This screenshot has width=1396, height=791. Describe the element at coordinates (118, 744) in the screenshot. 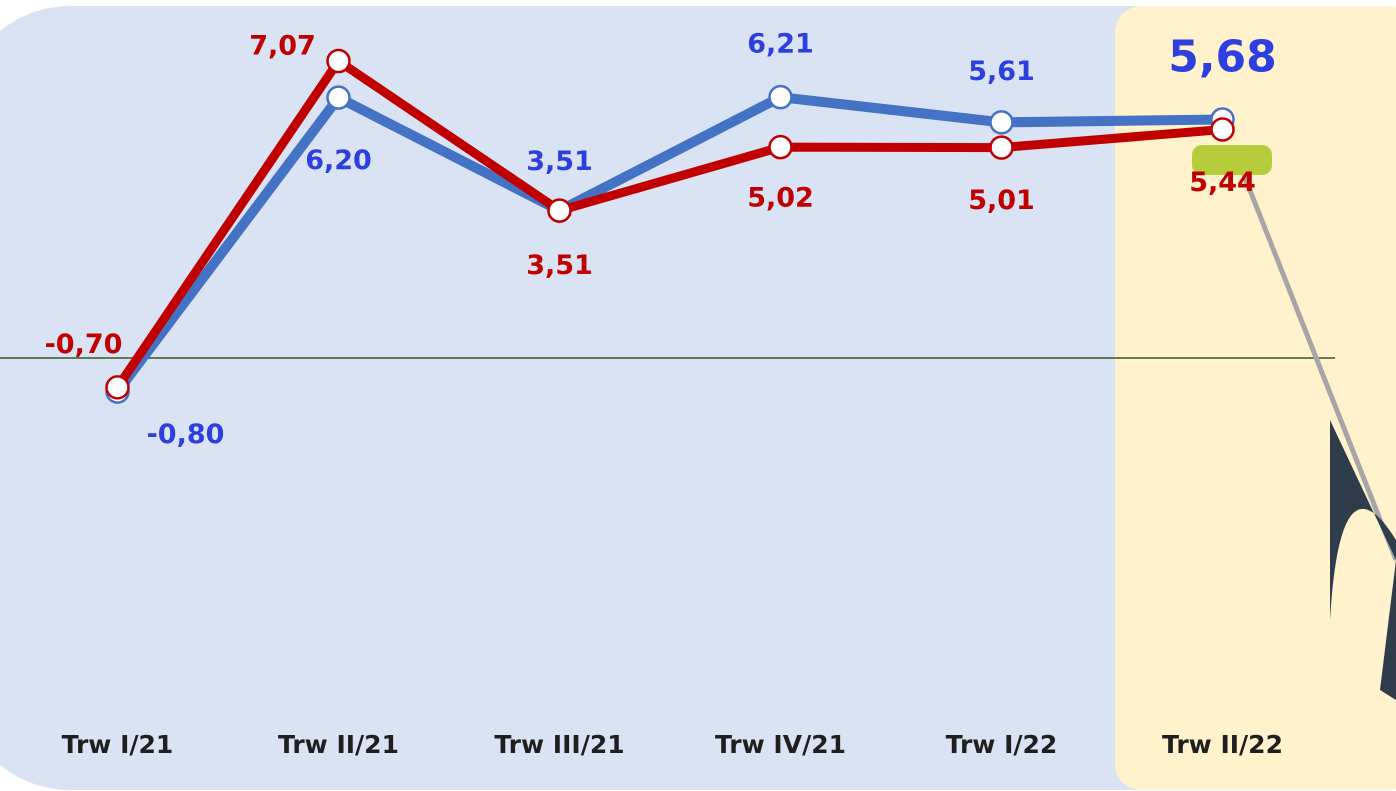

I see `x-tick-label: Trw I/21` at that location.